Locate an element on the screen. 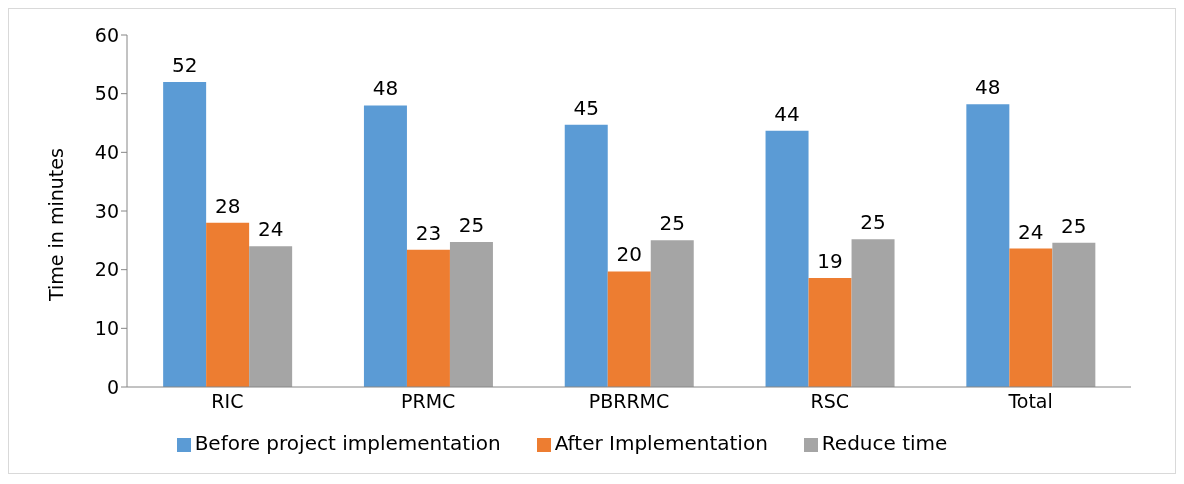  data-label: 45 is located at coordinates (586, 107).